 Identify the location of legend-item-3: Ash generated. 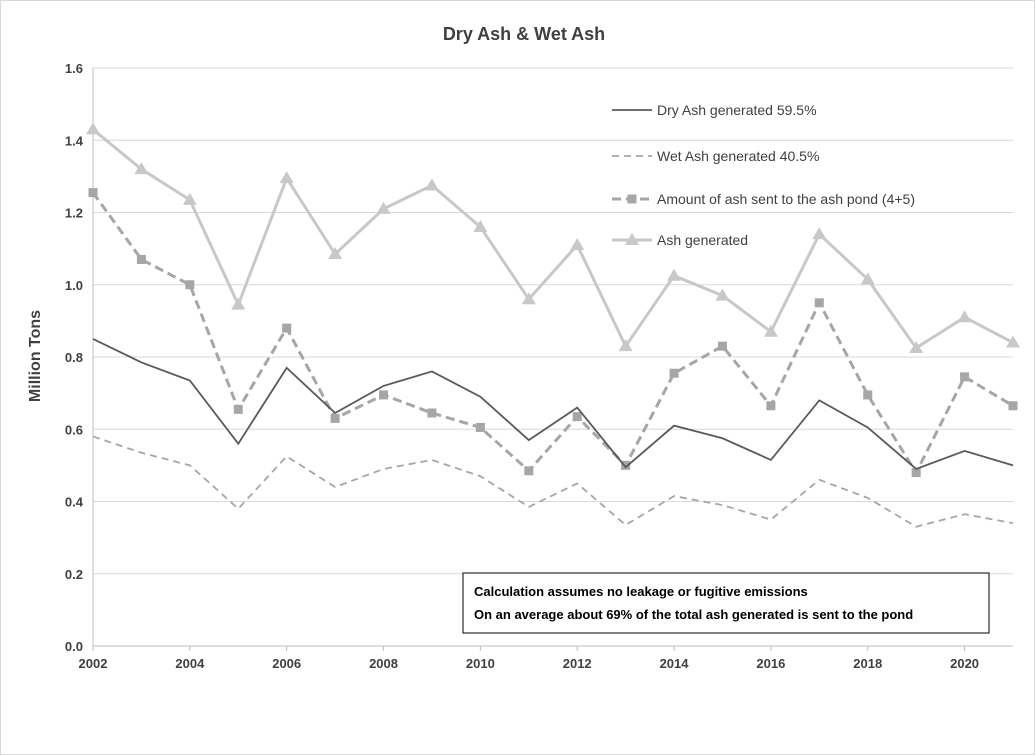
(680, 240).